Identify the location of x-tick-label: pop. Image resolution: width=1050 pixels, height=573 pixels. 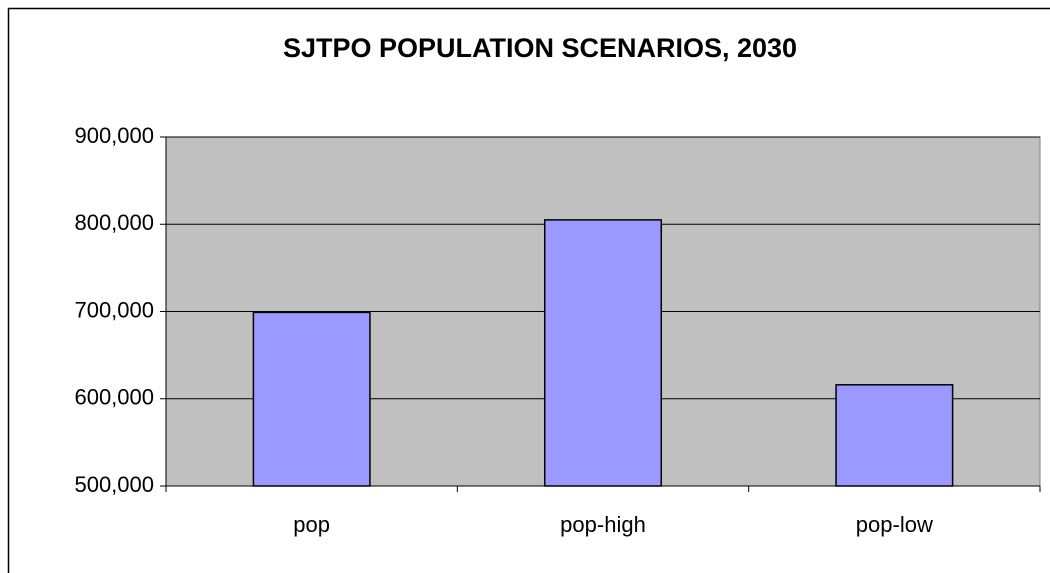
(311, 524).